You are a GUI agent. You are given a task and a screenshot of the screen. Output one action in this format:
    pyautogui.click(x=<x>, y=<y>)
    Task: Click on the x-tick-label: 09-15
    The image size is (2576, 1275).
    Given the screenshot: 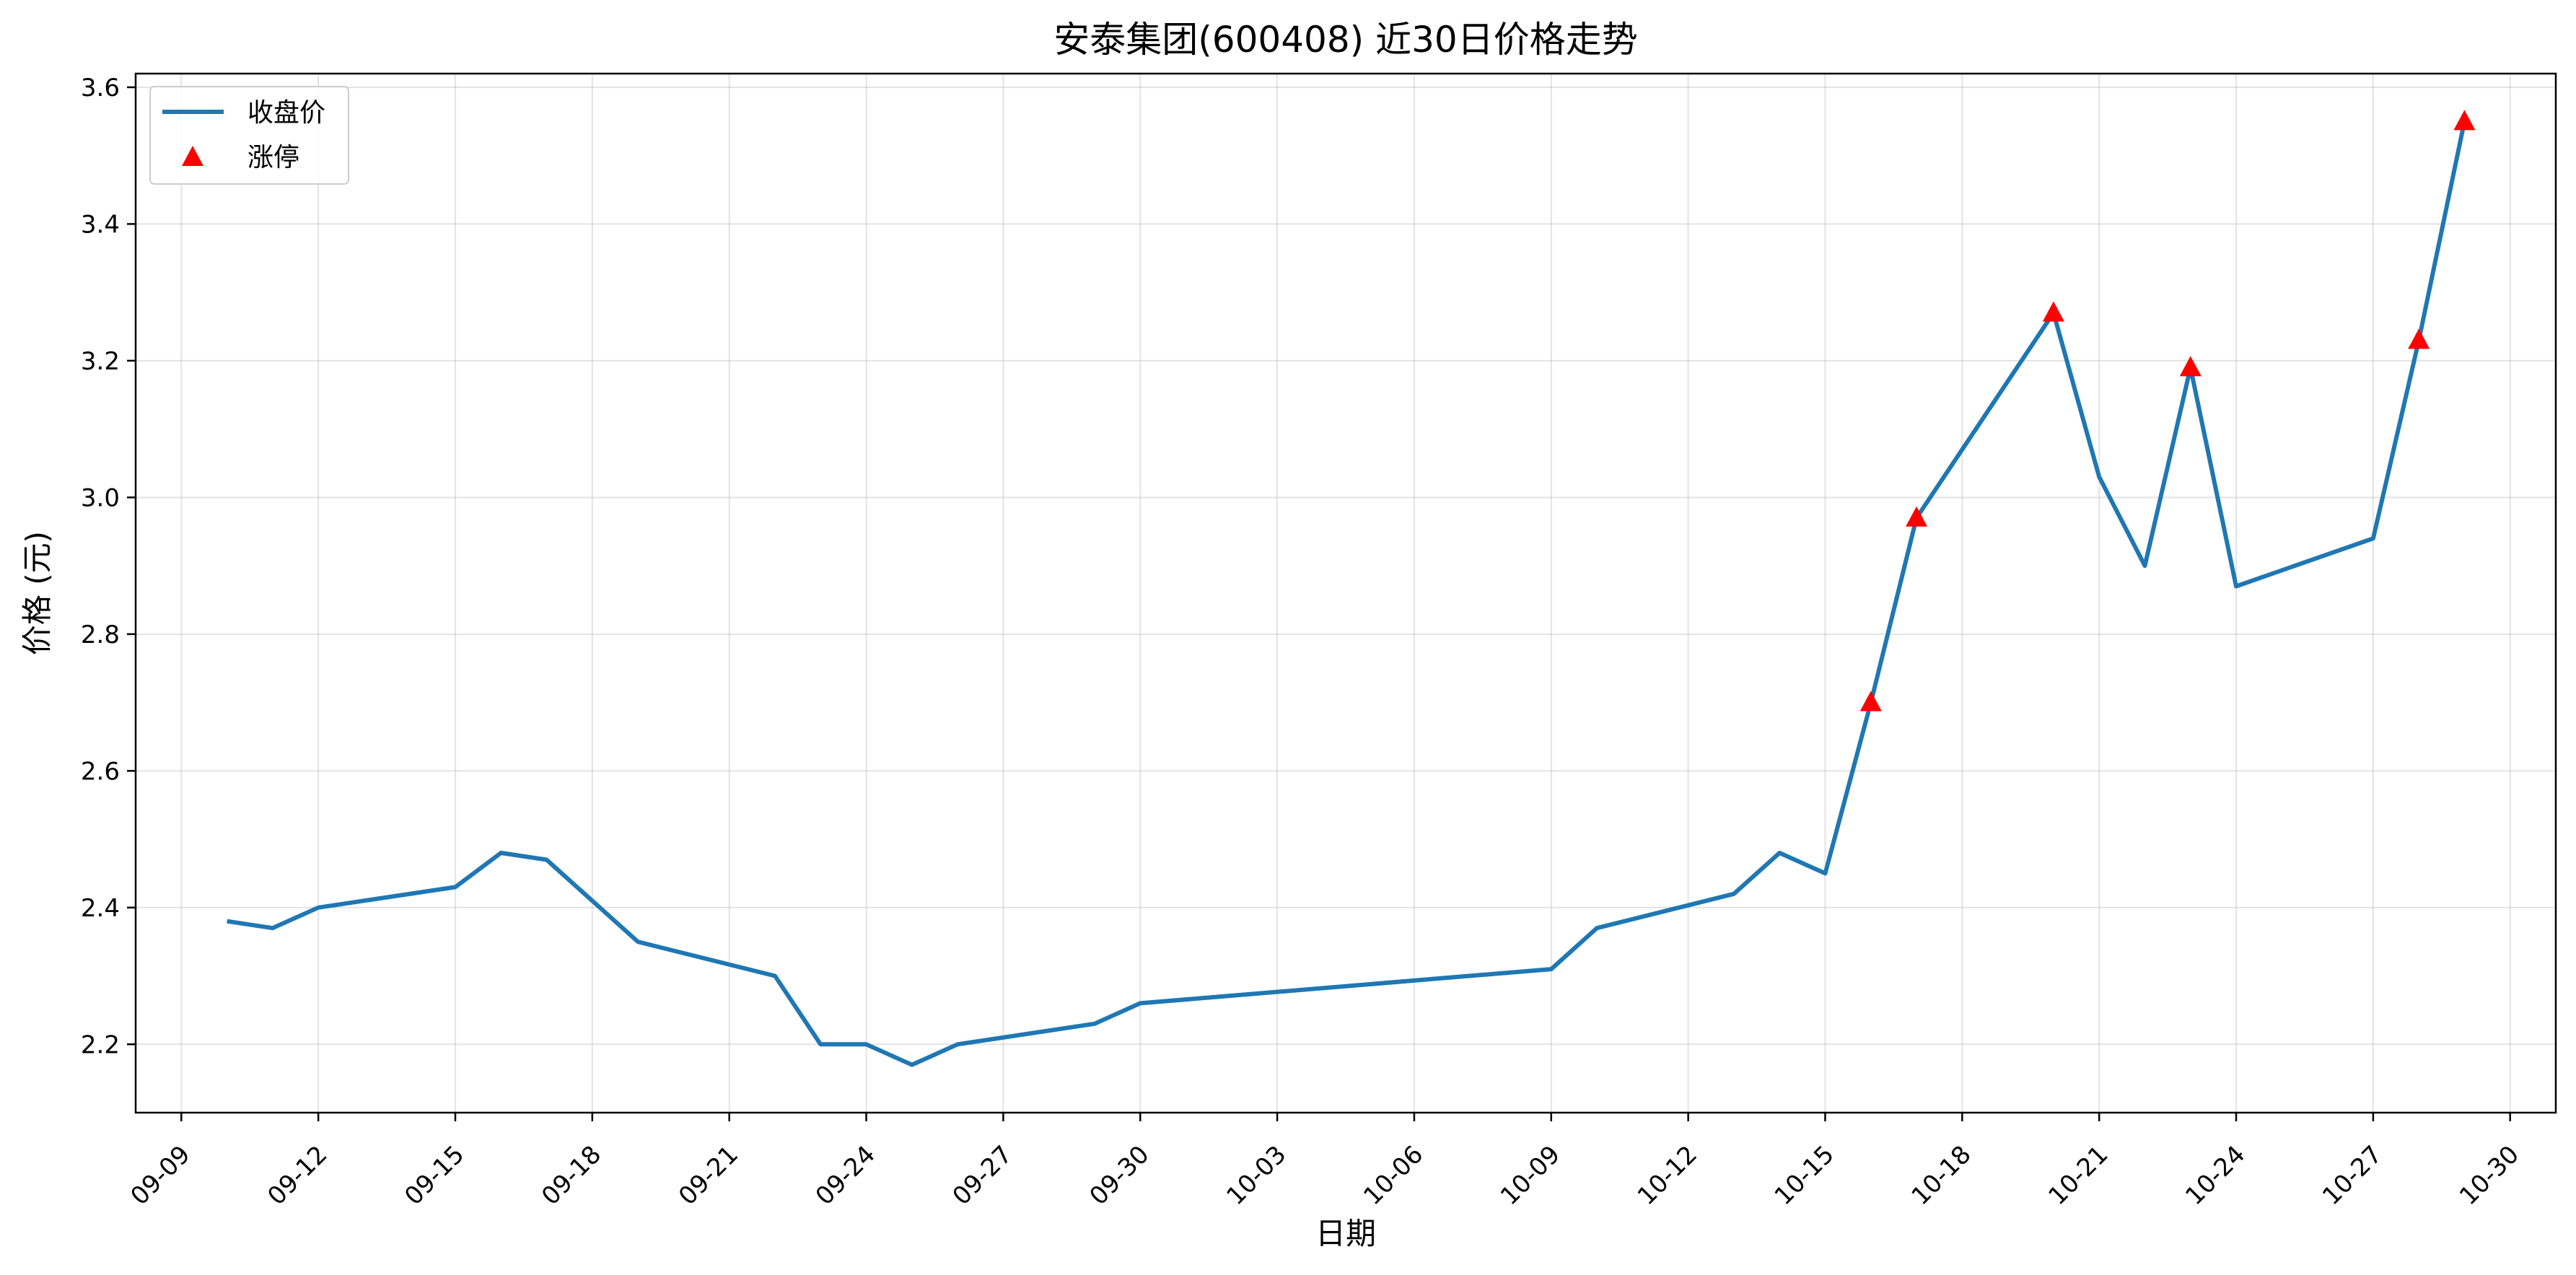 What is the action you would take?
    pyautogui.click(x=434, y=1176)
    